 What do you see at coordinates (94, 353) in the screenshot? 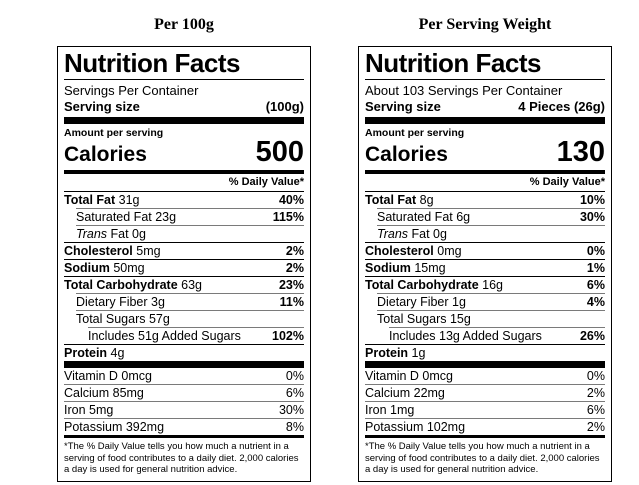
I see `nutrient-name: Protein 4g` at bounding box center [94, 353].